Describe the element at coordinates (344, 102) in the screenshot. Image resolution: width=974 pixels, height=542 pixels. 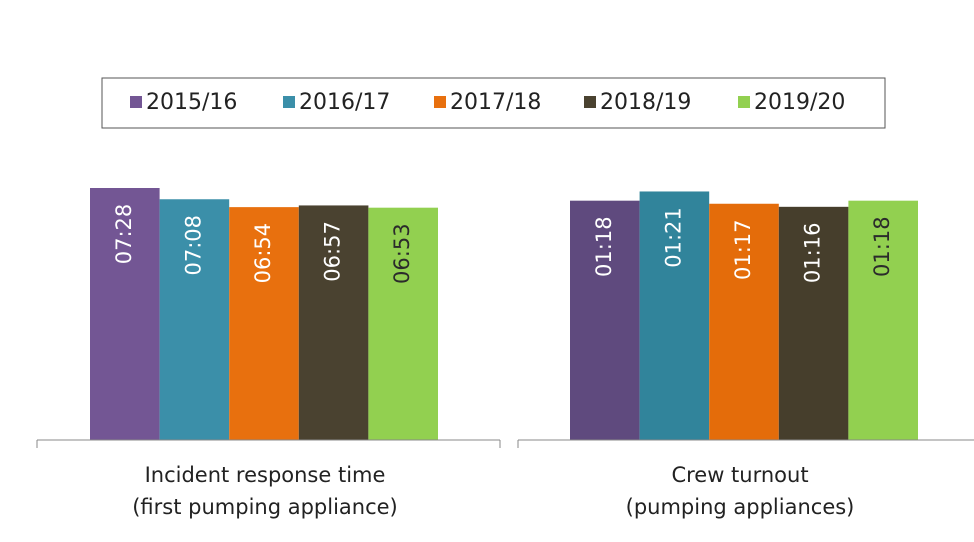
I see `legend-label: 2016/17` at that location.